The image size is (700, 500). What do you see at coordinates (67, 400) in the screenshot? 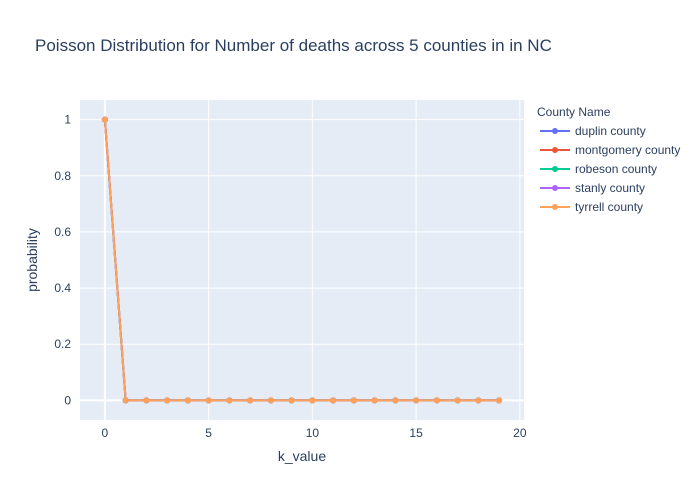
I see `y-tick-label: 0` at bounding box center [67, 400].